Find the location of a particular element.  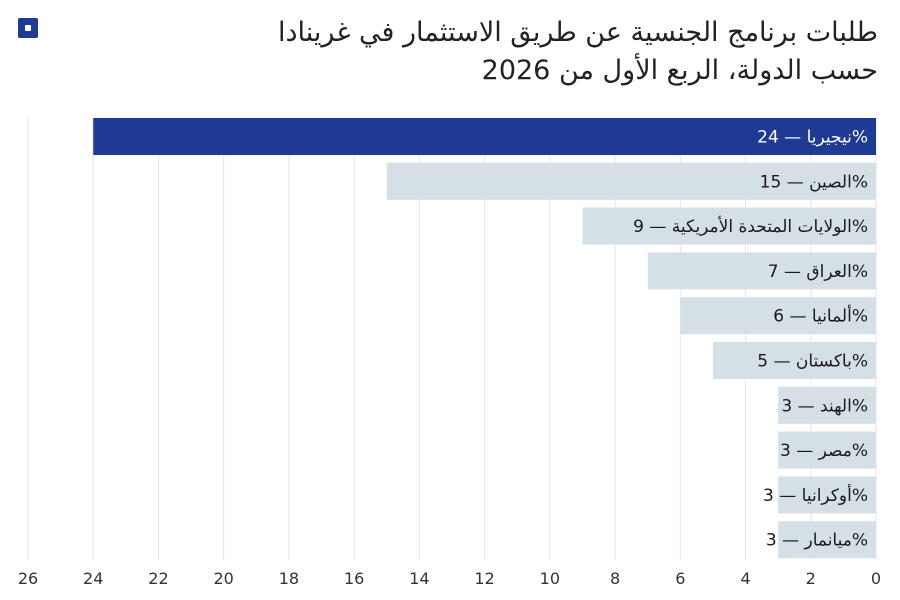

bar-label: ألمانيا — 6% is located at coordinates (820, 316).